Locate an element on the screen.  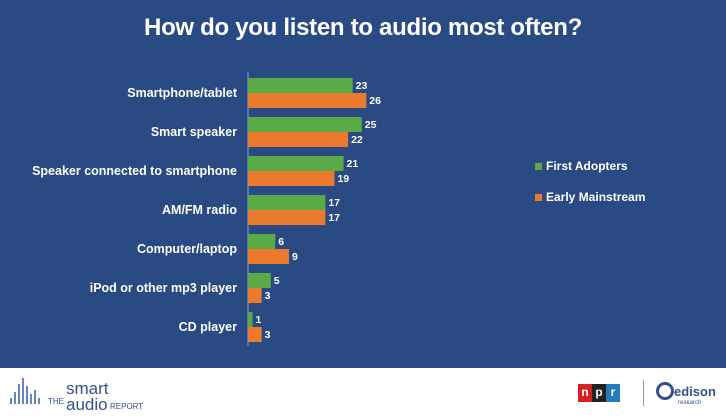
data-label: 5 is located at coordinates (277, 281).